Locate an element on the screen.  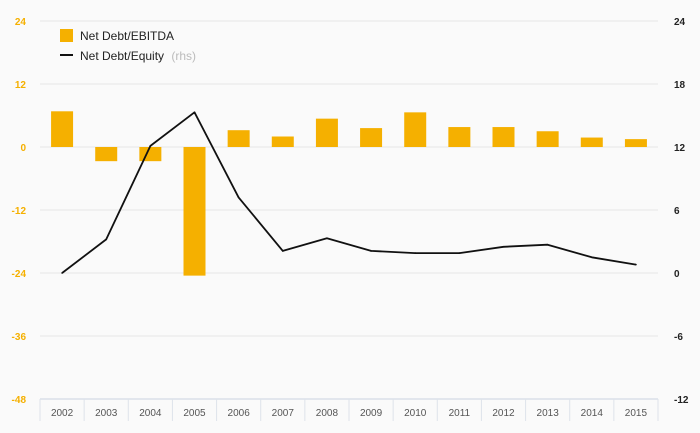
x-tick-label: 2014 is located at coordinates (592, 413).